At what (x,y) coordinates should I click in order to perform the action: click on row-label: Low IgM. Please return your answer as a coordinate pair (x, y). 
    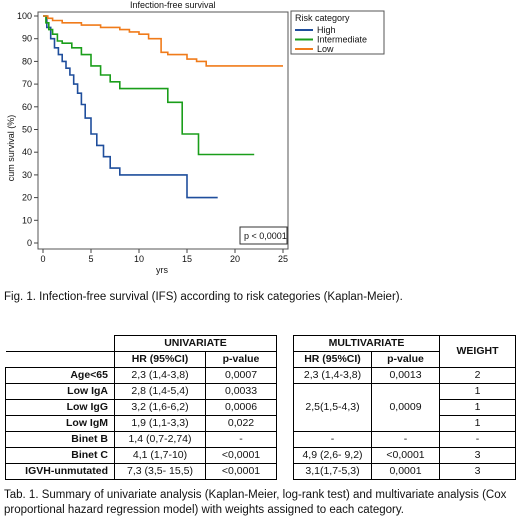
    Looking at the image, I should click on (60, 423).